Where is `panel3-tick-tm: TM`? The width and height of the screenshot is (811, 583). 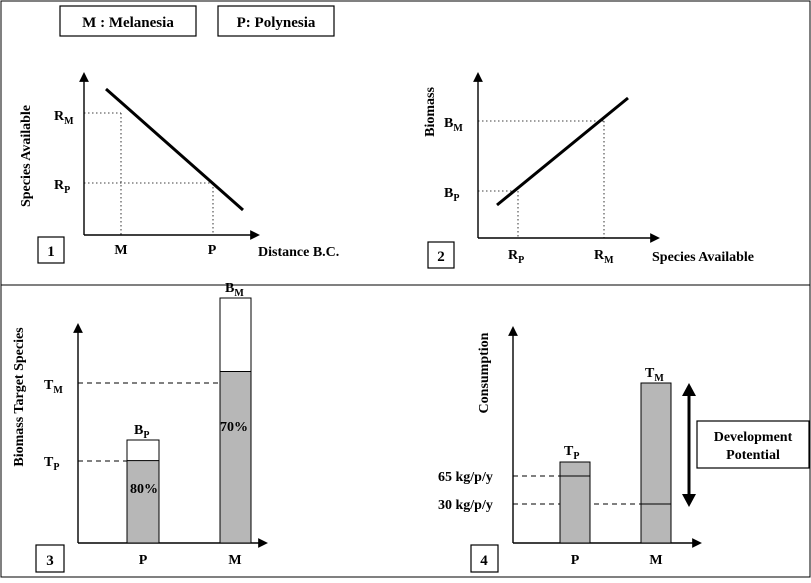
panel3-tick-tm: TM is located at coordinates (53, 387).